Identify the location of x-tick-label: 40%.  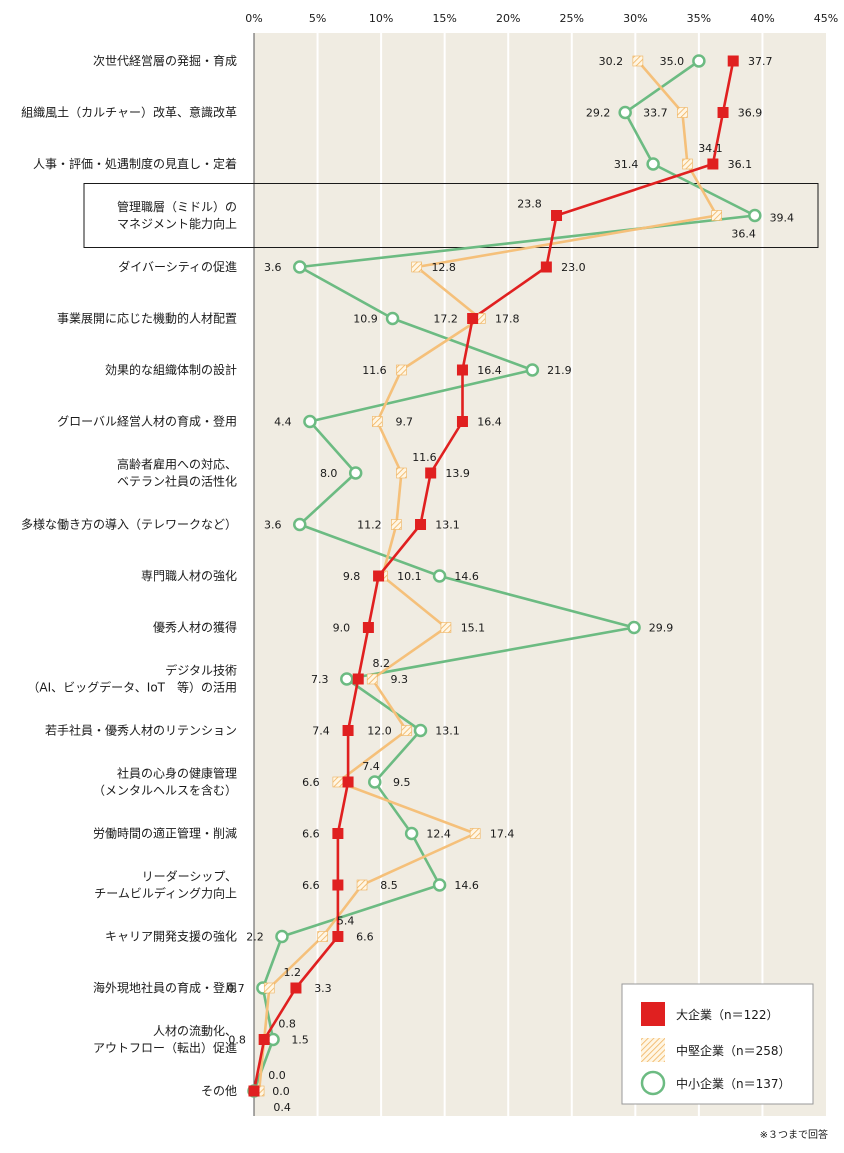
(762, 18).